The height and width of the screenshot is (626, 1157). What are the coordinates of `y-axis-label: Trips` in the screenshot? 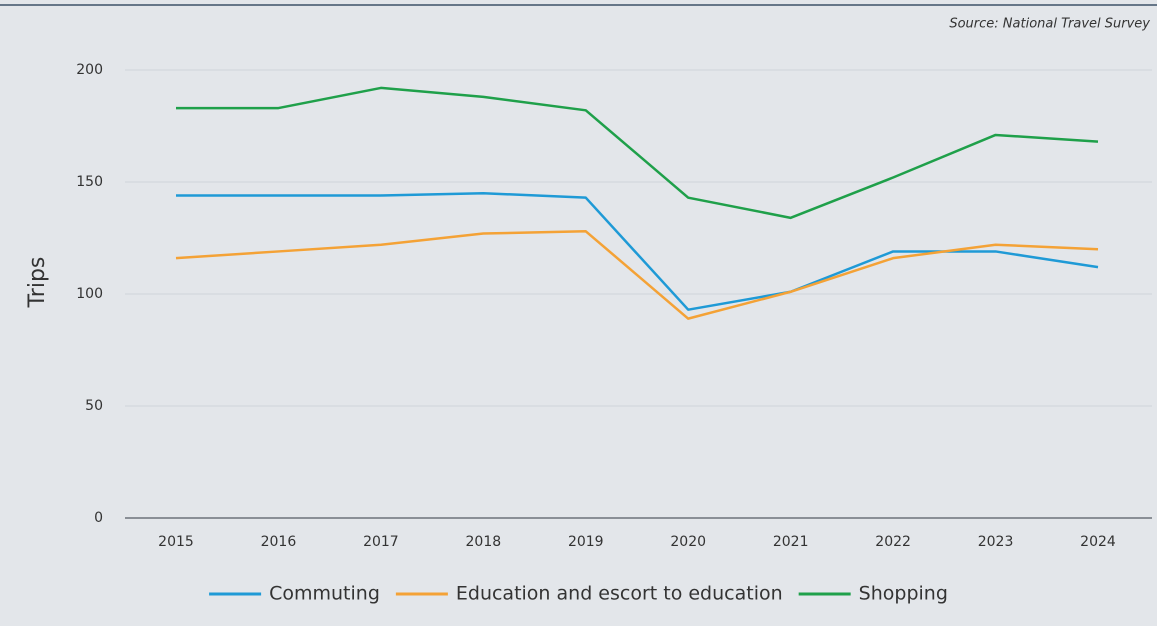 It's located at (37, 283).